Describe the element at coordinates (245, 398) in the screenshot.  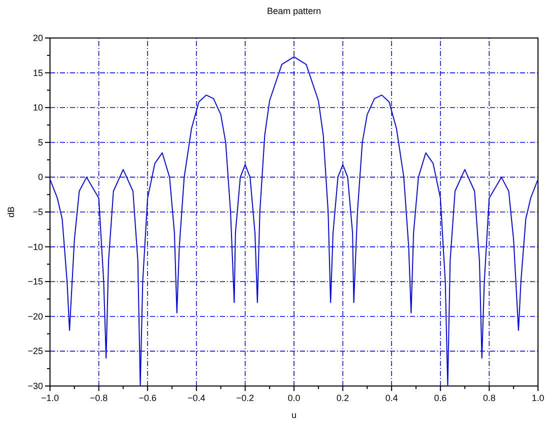
I see `x-tick-label: −0.2` at that location.